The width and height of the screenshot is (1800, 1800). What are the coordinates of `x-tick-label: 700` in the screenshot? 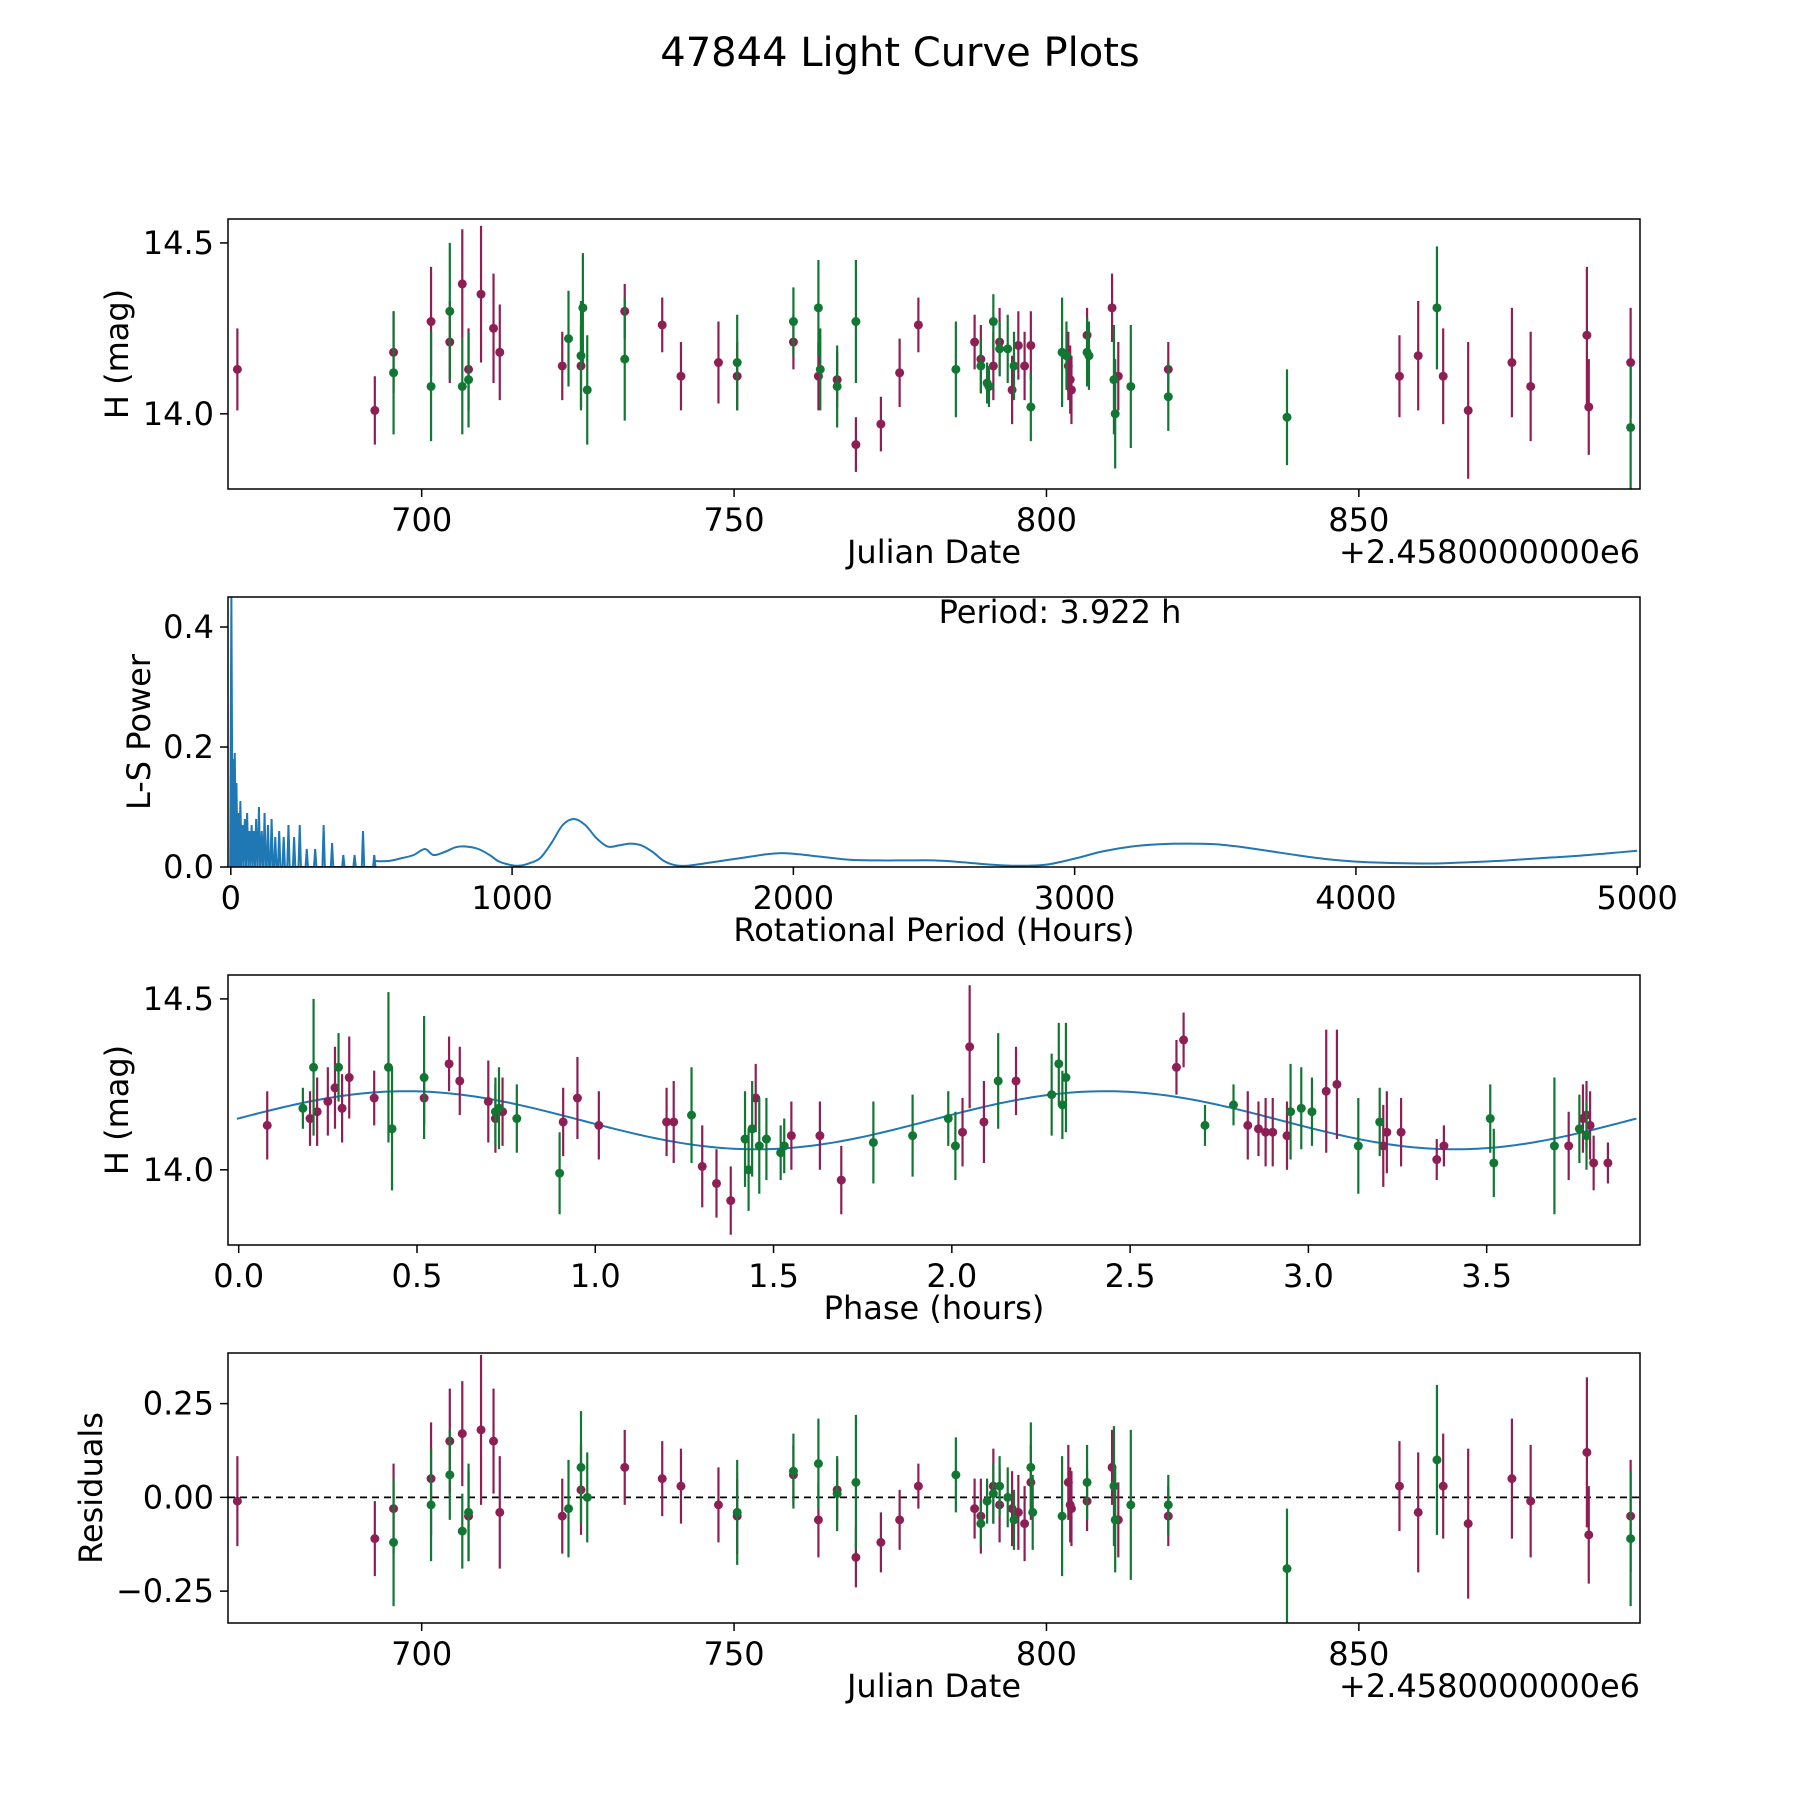 It's located at (421, 520).